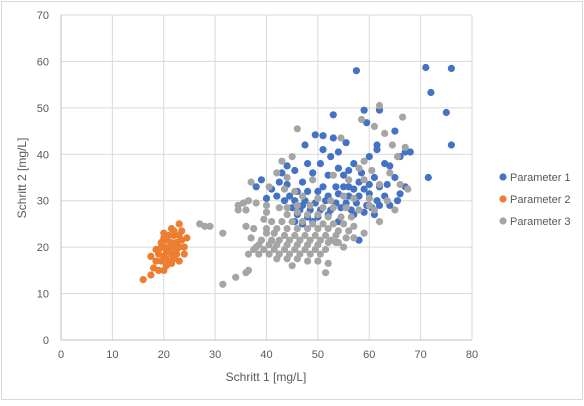 This screenshot has width=584, height=406. I want to click on x-axis-label: Schritt 1 [mg/L], so click(266, 377).